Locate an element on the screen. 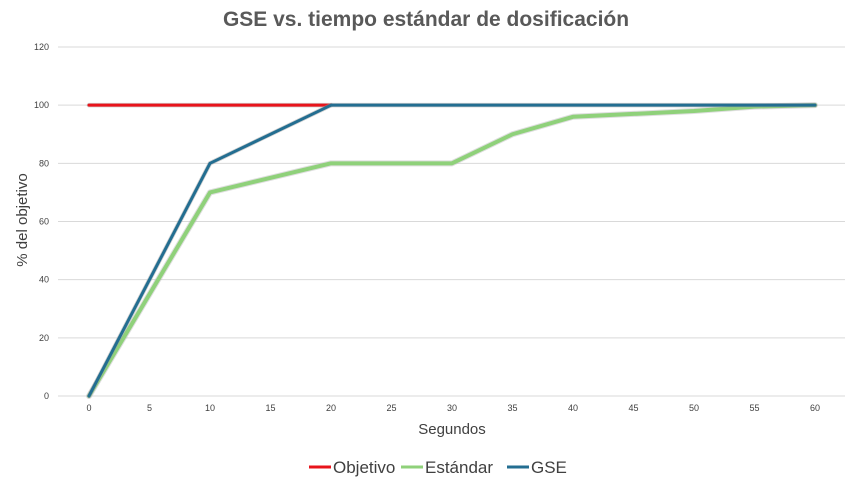 This screenshot has height=485, width=853. y-tick-label: 100 is located at coordinates (41, 105).